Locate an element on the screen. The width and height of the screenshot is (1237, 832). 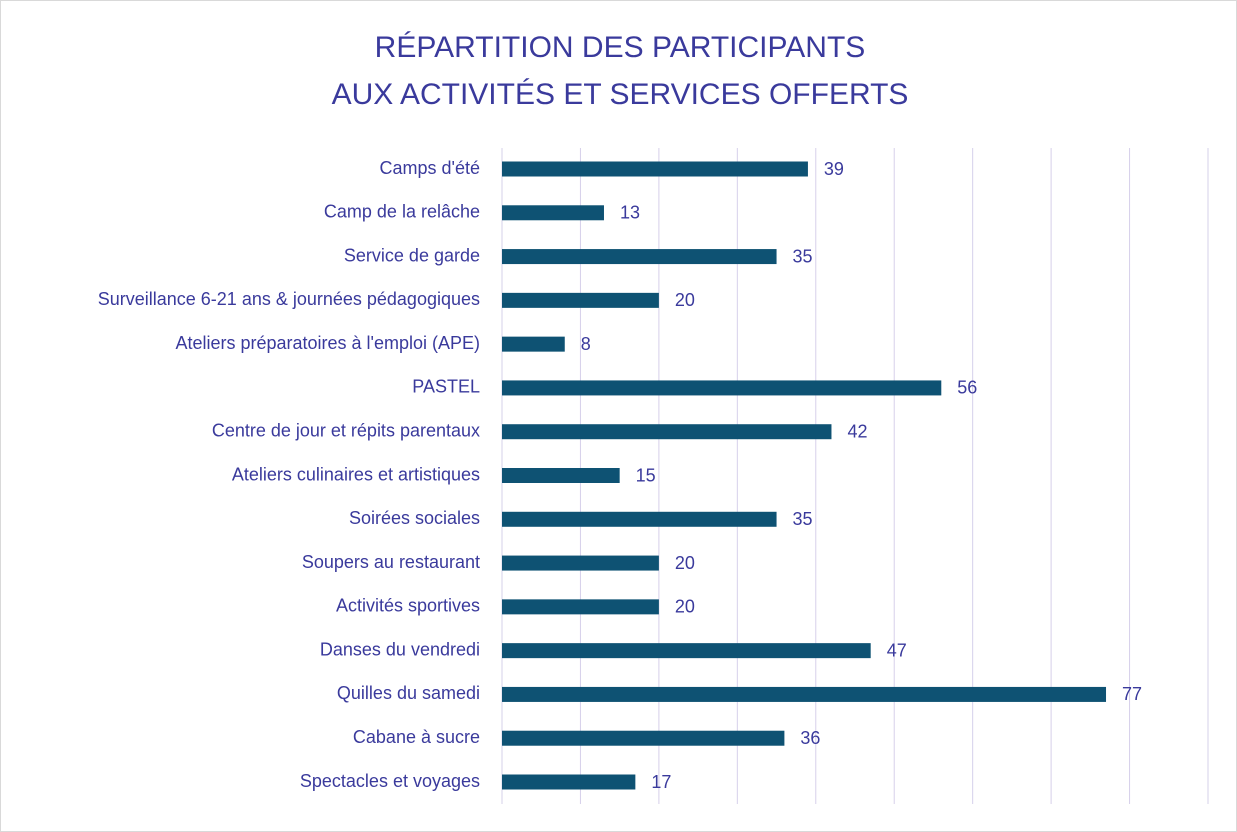
chart-title: RÉPARTITION DES PARTICIPANTS is located at coordinates (620, 47).